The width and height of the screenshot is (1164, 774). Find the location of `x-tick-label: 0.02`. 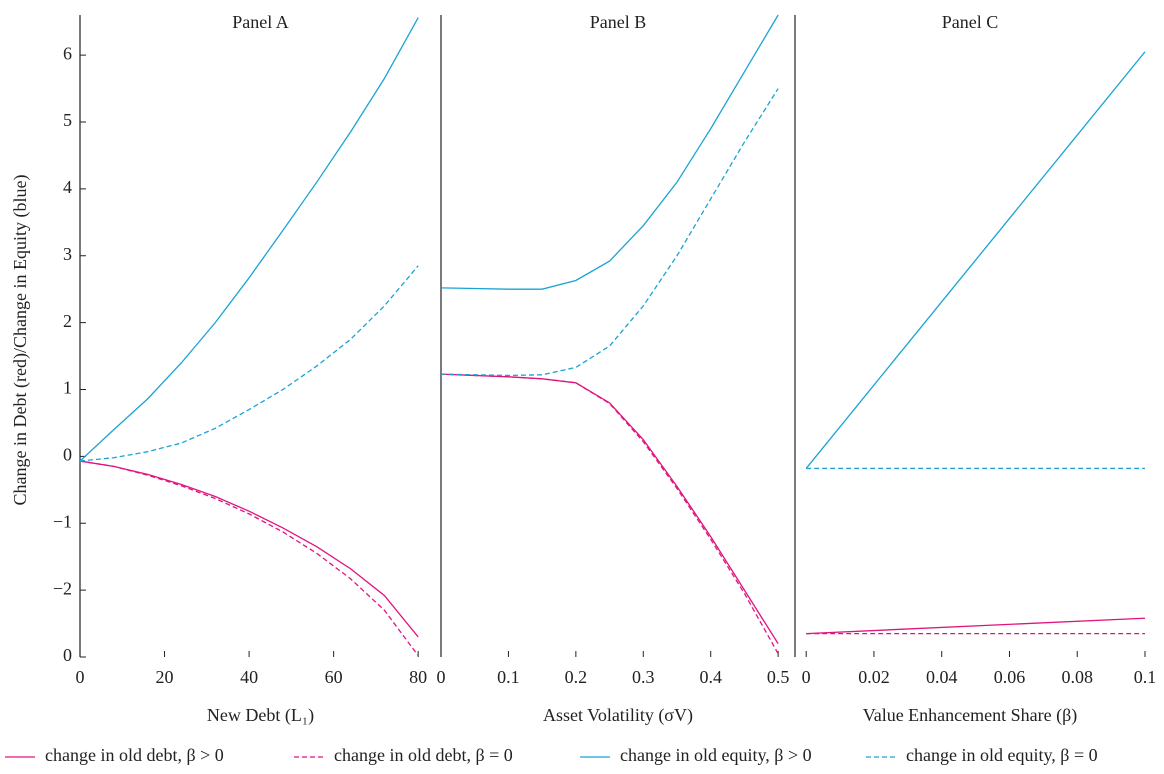

x-tick-label: 0.02 is located at coordinates (874, 677).